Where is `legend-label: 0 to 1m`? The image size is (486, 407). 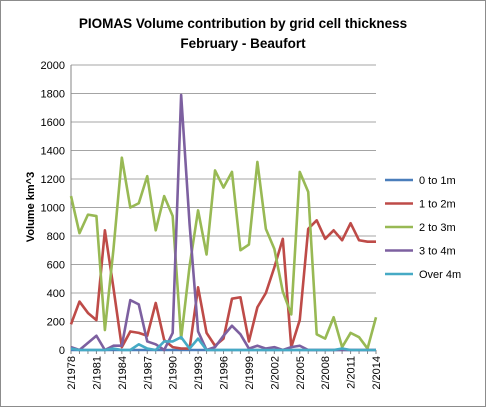
legend-label: 0 to 1m is located at coordinates (437, 181).